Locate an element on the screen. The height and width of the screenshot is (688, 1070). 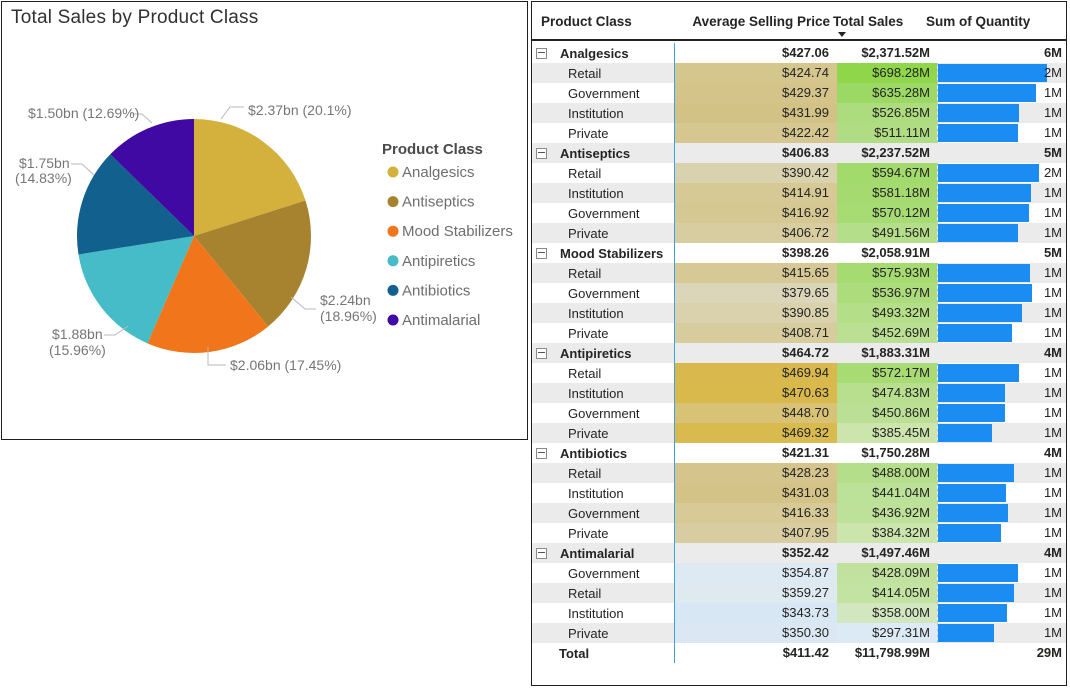
column-header-total-sales: Total Sales is located at coordinates (868, 21).